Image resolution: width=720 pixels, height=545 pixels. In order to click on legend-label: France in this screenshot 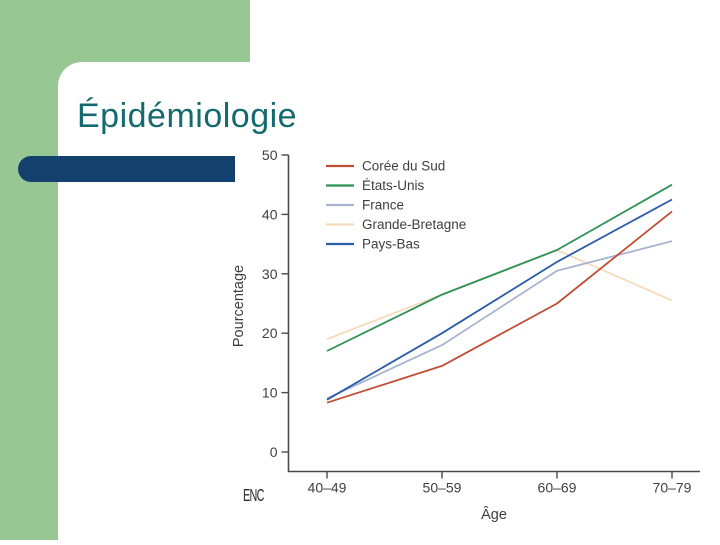, I will do `click(383, 205)`.